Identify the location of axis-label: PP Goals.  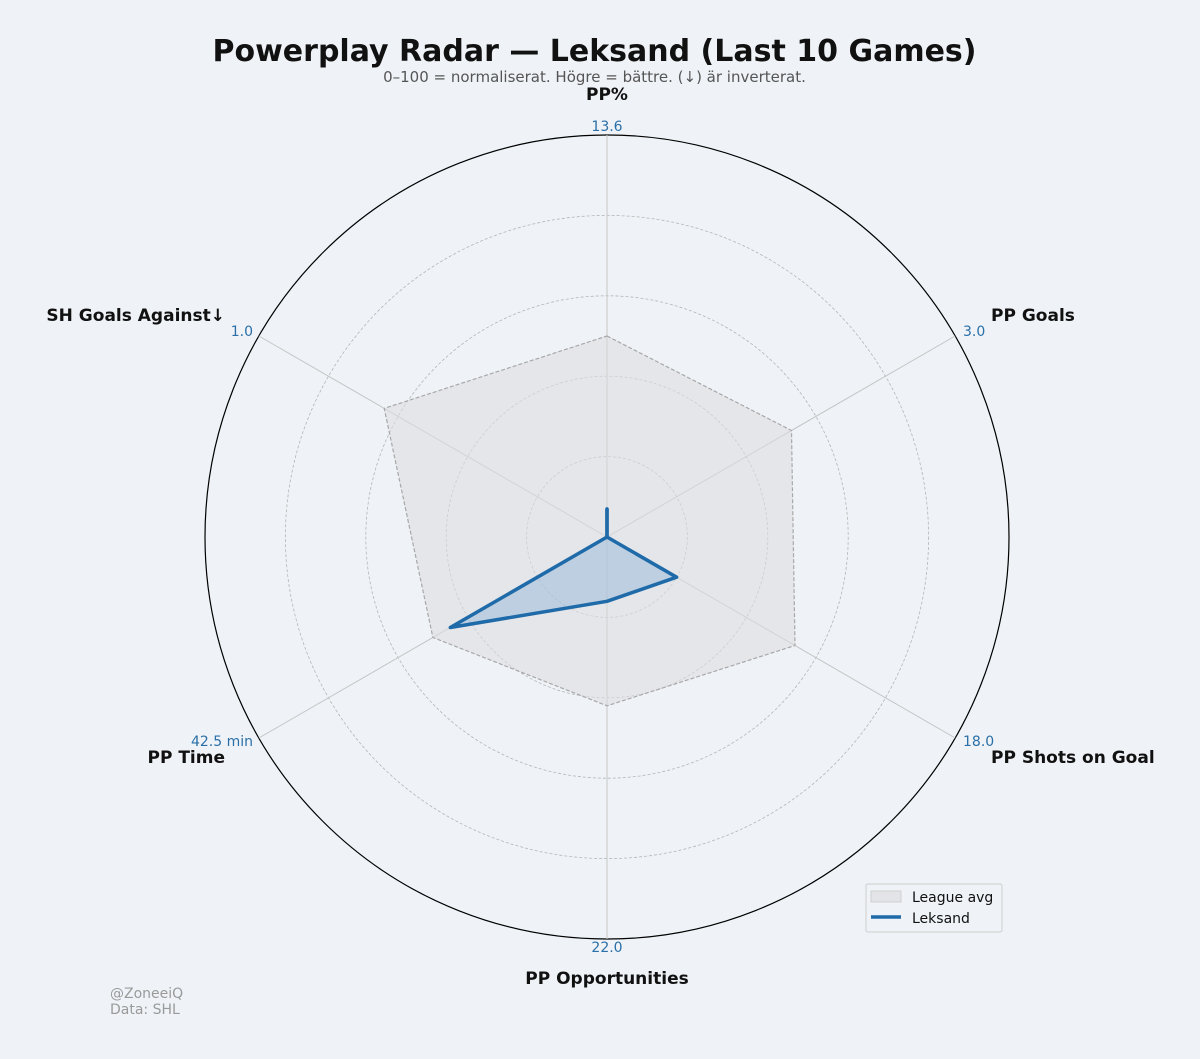
(1033, 316).